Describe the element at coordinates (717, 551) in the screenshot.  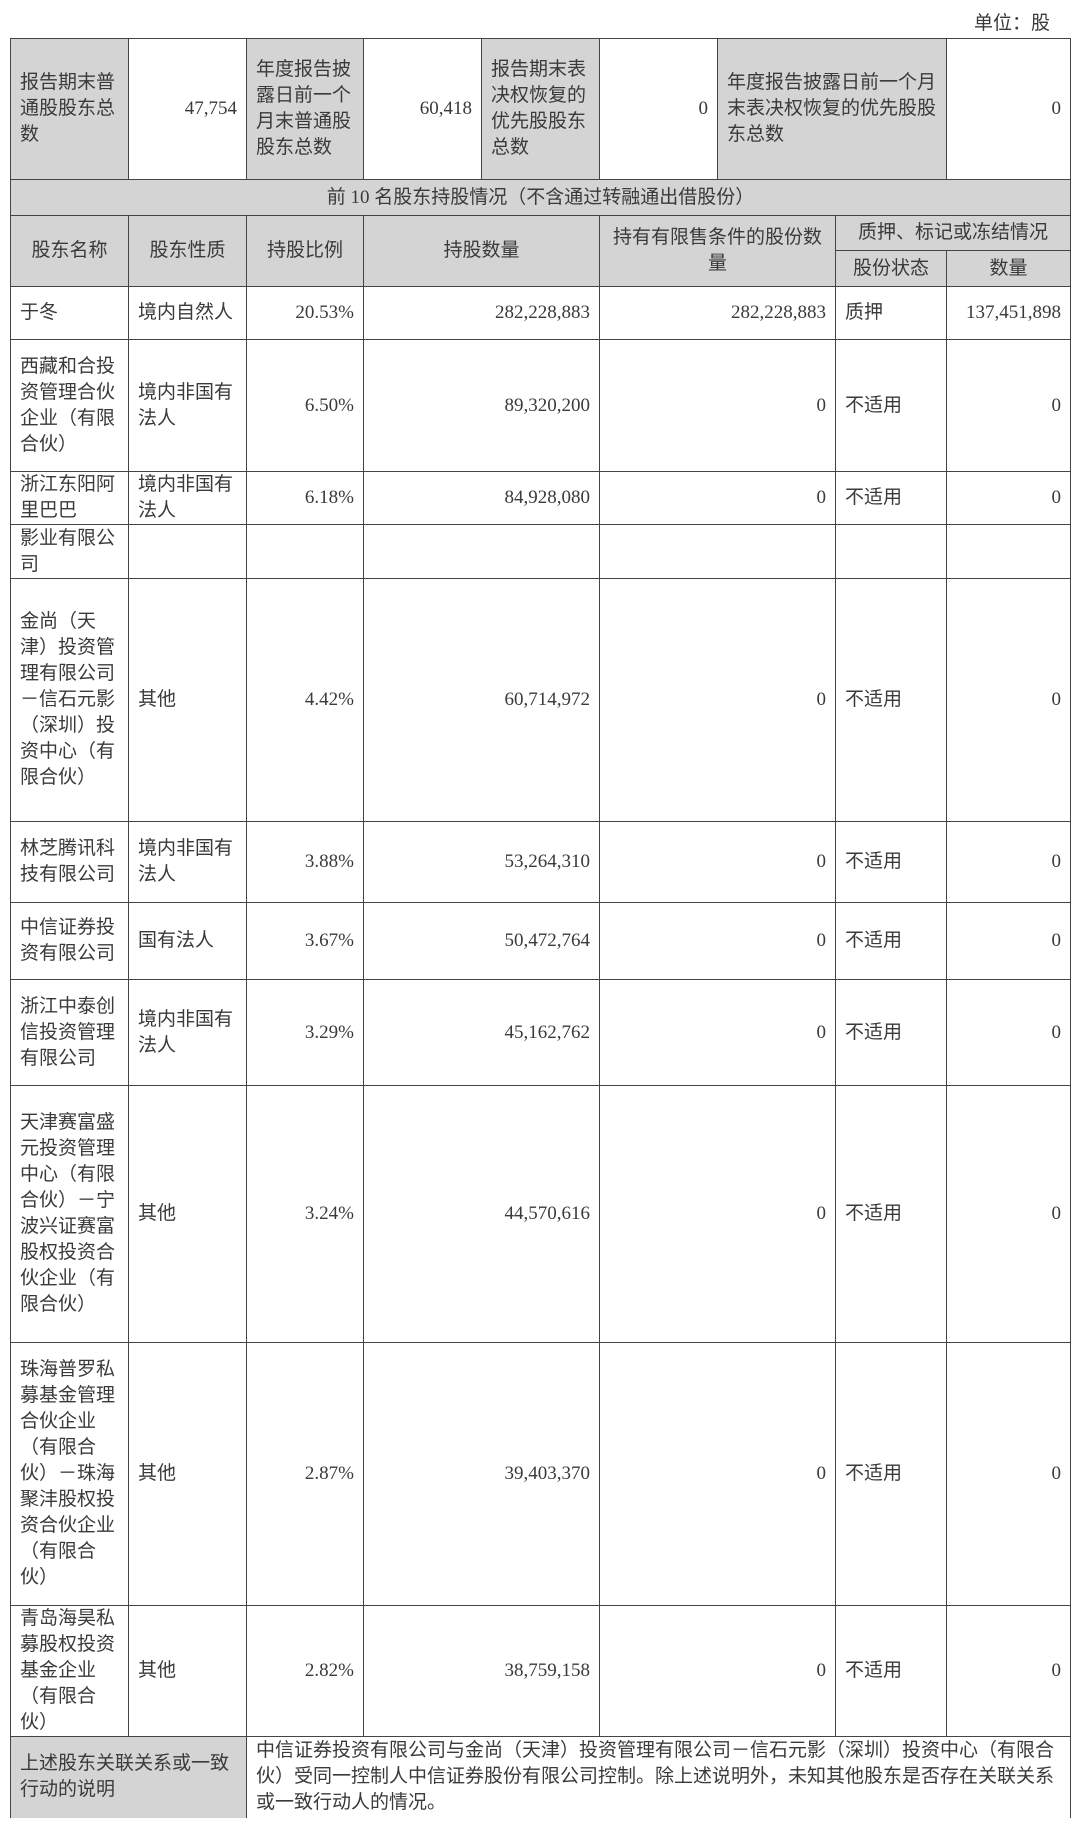
I see `restricted-shares` at that location.